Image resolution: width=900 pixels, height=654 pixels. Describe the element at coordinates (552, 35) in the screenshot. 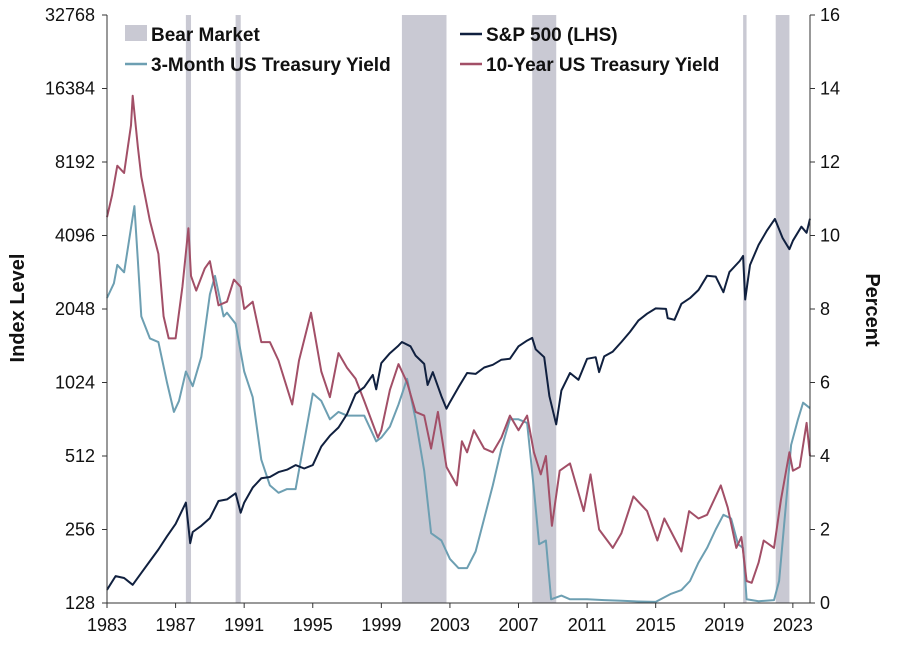

I see `legend-label-spx: S&P 500 (LHS)` at that location.